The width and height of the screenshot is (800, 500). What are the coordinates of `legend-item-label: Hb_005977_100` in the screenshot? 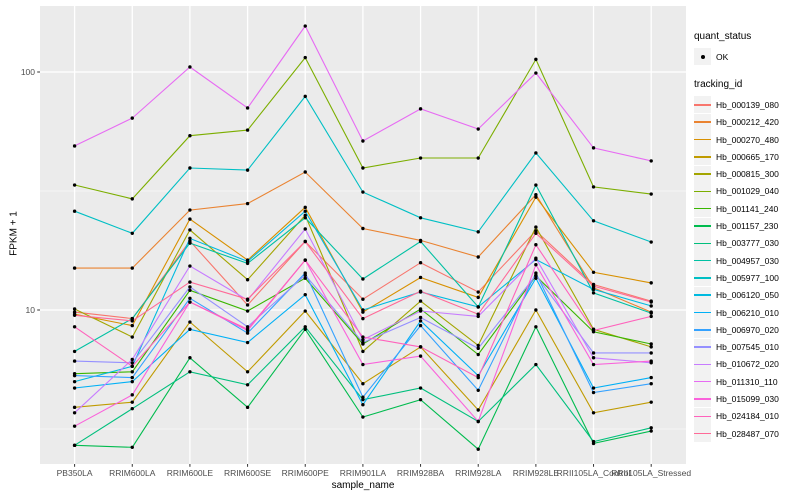 It's located at (747, 277).